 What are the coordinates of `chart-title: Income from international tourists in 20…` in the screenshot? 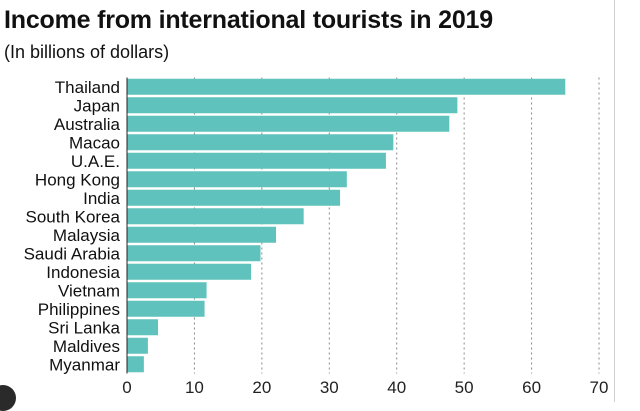 It's located at (248, 20).